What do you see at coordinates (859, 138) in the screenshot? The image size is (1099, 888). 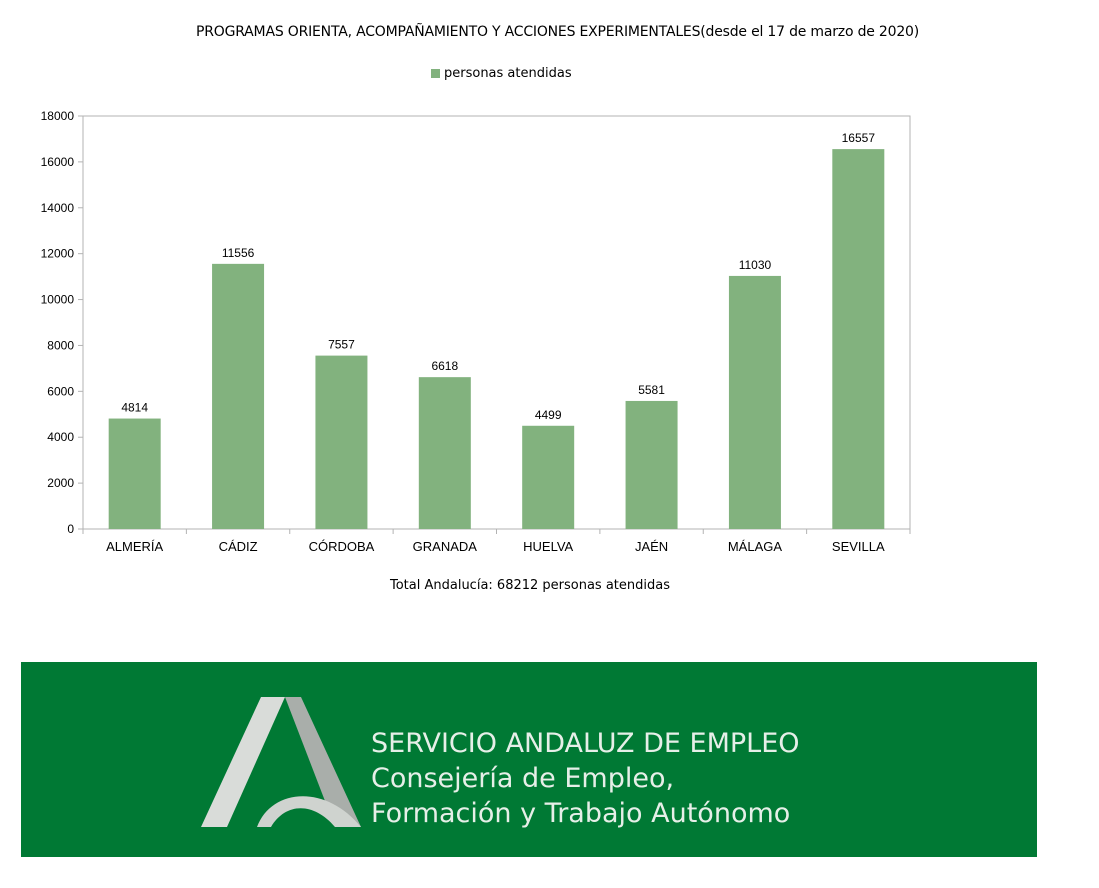 I see `data-label: 16557` at bounding box center [859, 138].